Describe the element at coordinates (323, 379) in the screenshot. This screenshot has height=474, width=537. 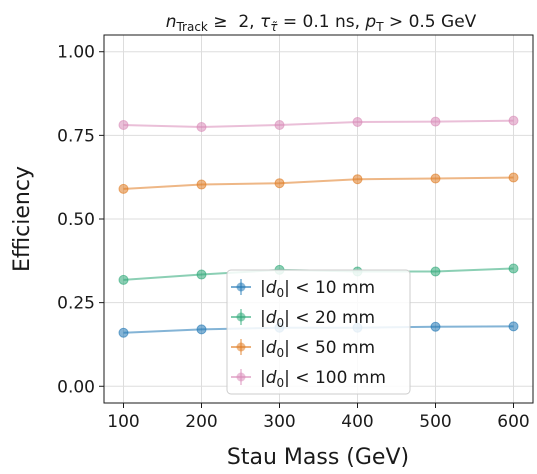
I see `legend-label: |d0| < 100 mm` at that location.